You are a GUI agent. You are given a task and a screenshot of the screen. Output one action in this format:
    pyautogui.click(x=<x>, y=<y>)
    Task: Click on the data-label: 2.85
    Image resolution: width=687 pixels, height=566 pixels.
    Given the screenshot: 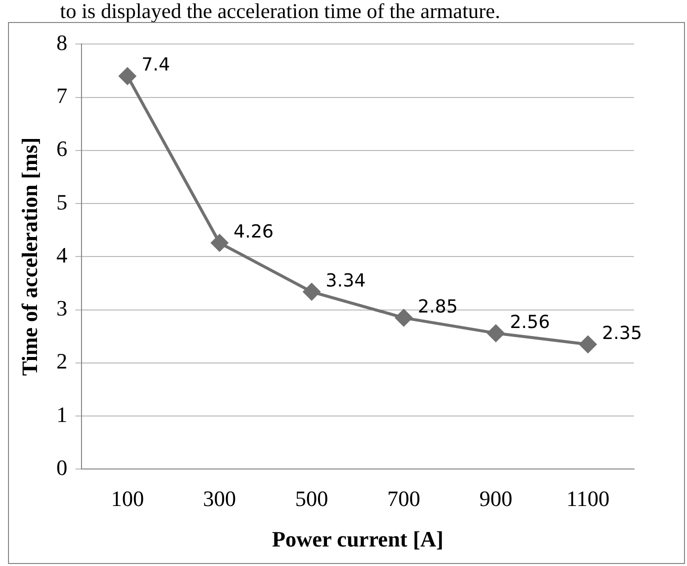 What is the action you would take?
    pyautogui.click(x=438, y=307)
    